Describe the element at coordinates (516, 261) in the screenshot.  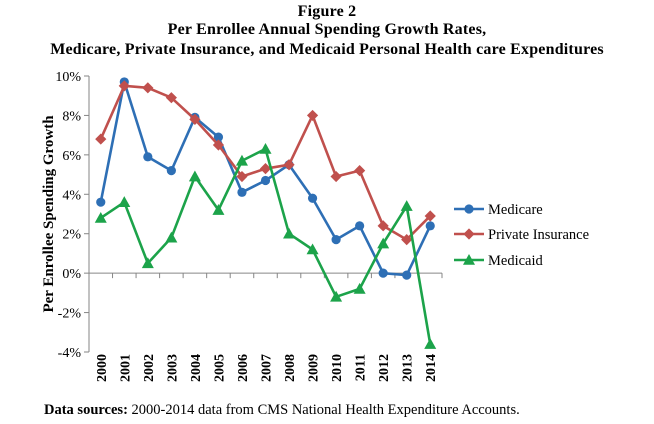
I see `legend-label-medicaid: Medicaid` at that location.